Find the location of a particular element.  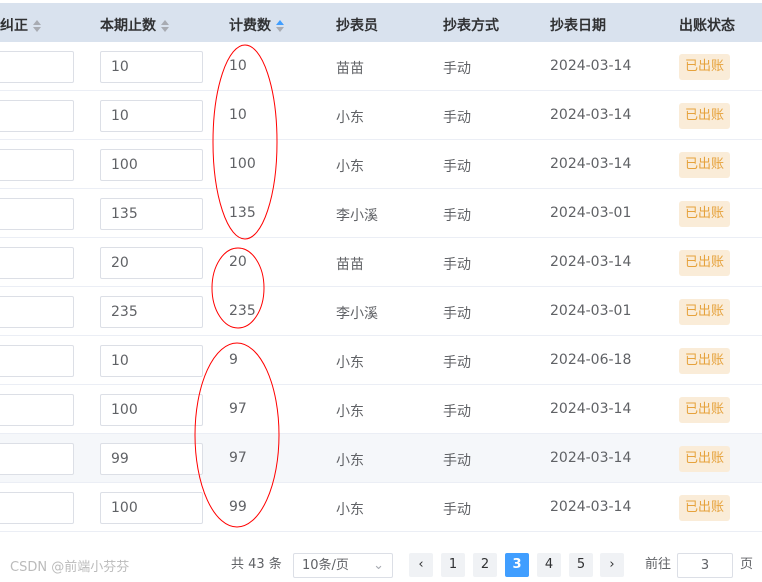

end-reading-input: 235 is located at coordinates (151, 312).